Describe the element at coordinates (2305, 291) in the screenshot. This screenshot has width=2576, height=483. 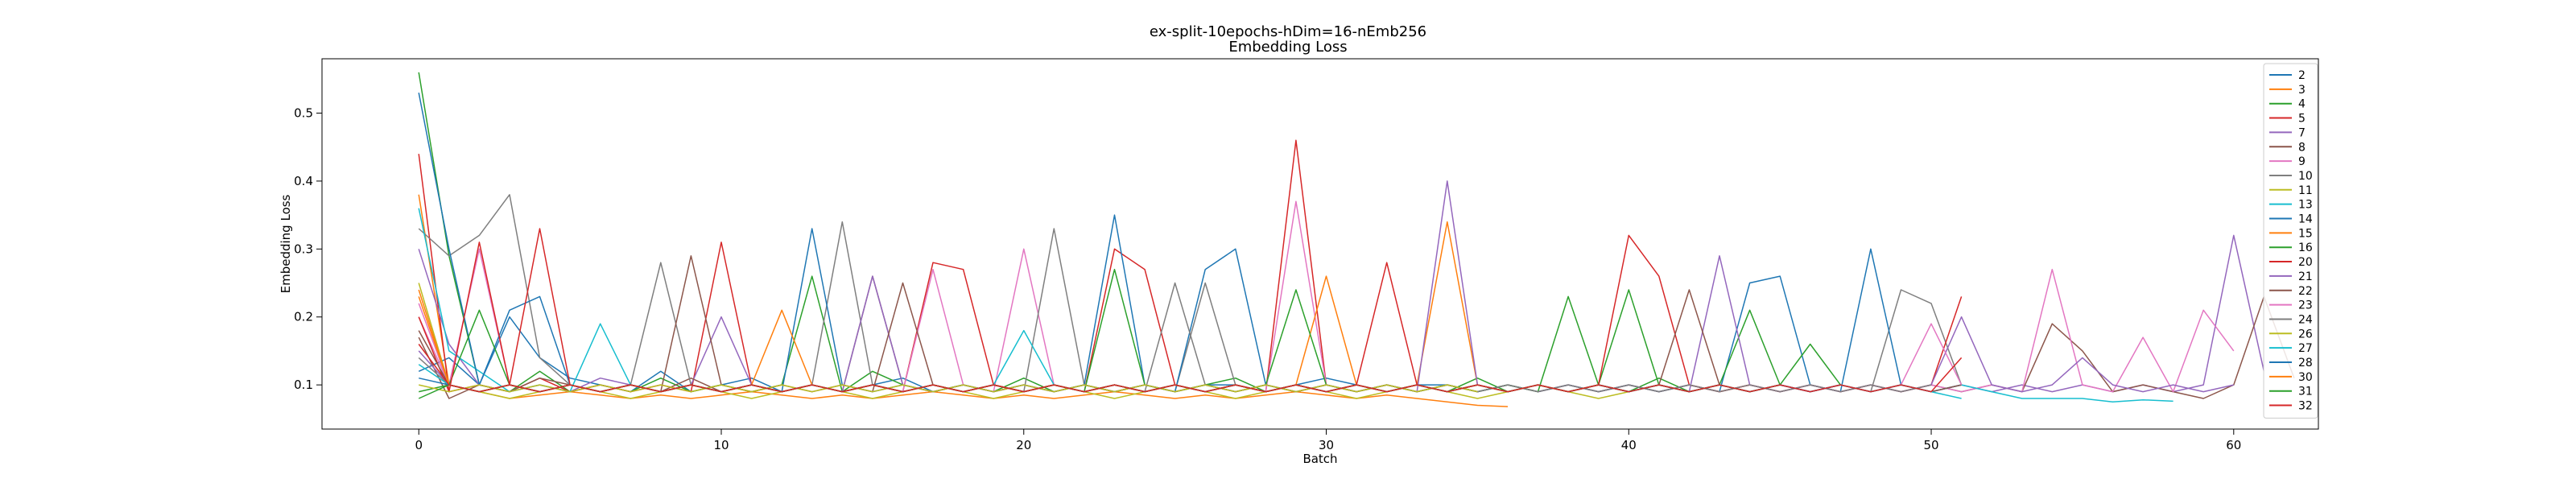
I see `legend-label-22: 22` at that location.